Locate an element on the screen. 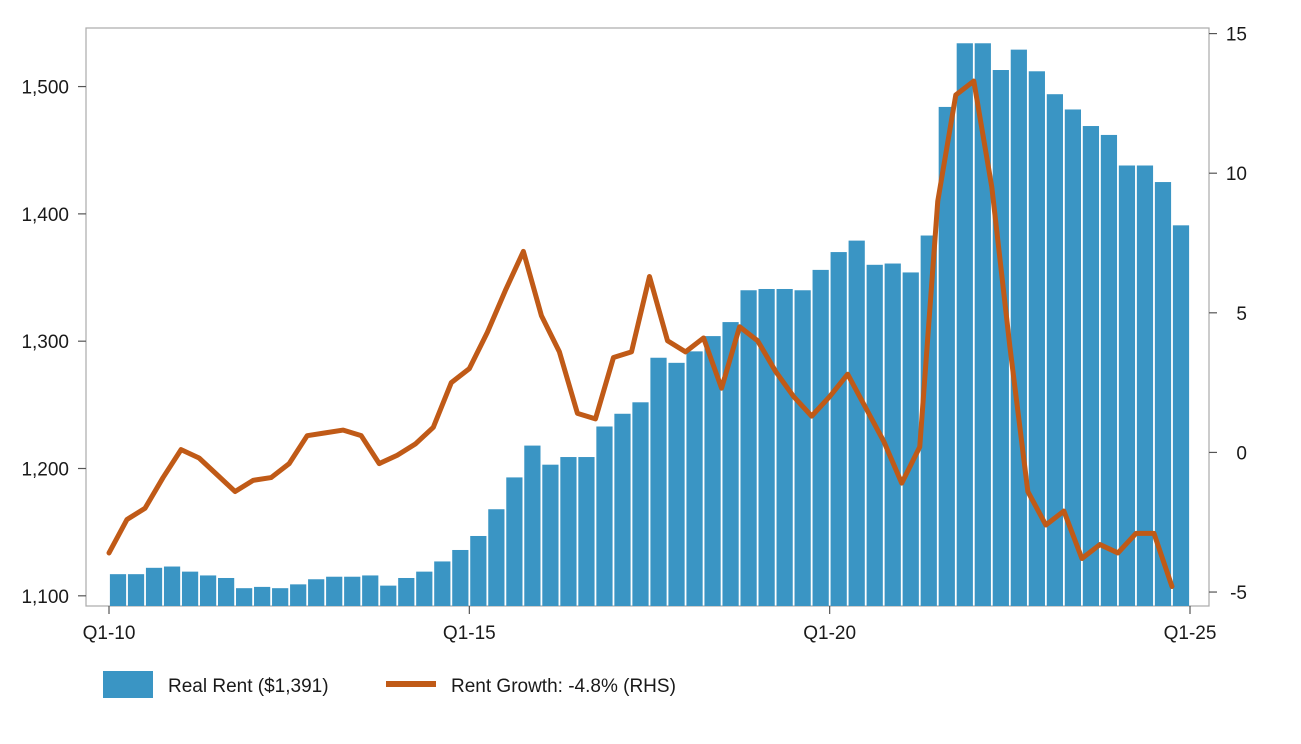  y-axis-left: 1,100 1,200 1,300 1,400 1,500 is located at coordinates (53, 343).